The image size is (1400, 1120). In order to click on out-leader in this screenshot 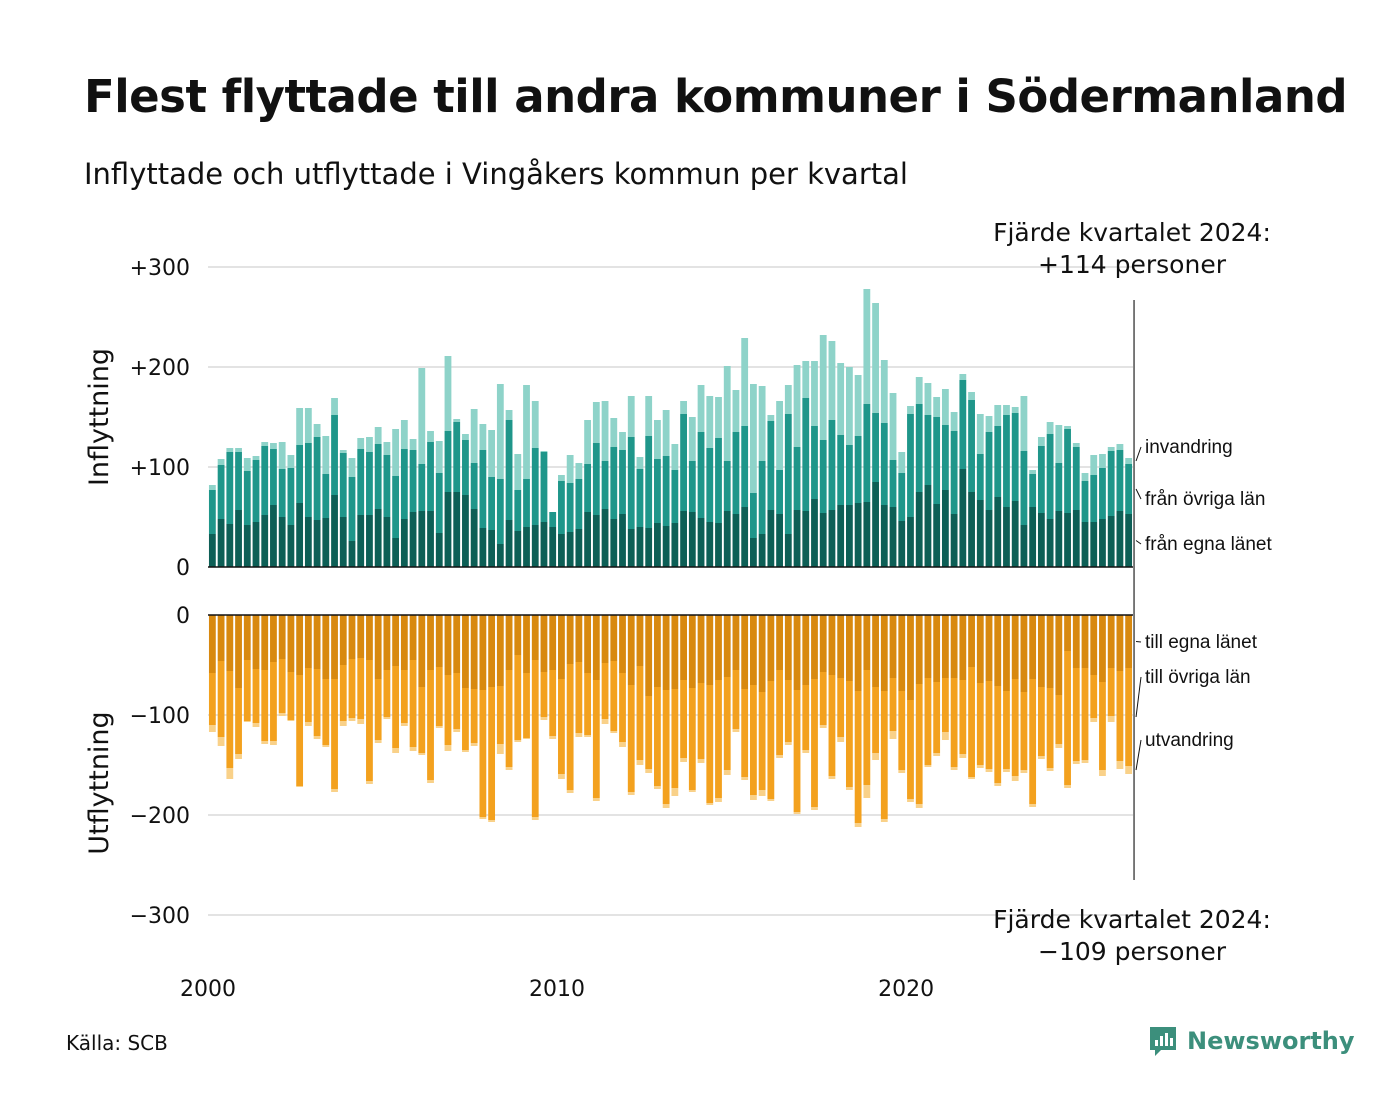, I will do `click(1138, 755)`.